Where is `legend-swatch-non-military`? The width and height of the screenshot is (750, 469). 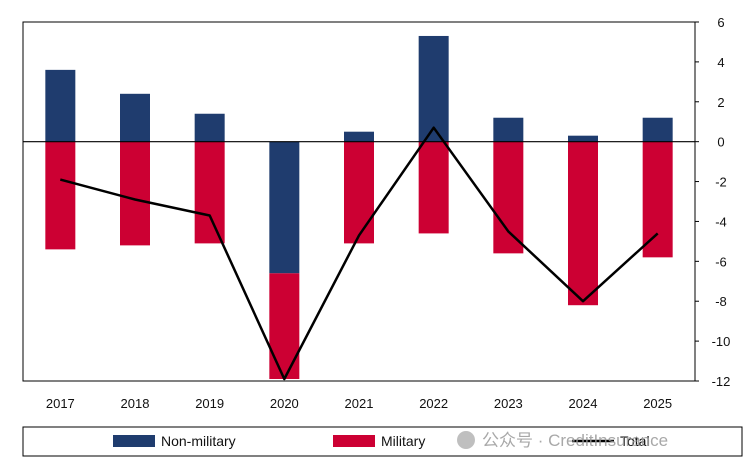
legend-swatch-non-military is located at coordinates (134, 441).